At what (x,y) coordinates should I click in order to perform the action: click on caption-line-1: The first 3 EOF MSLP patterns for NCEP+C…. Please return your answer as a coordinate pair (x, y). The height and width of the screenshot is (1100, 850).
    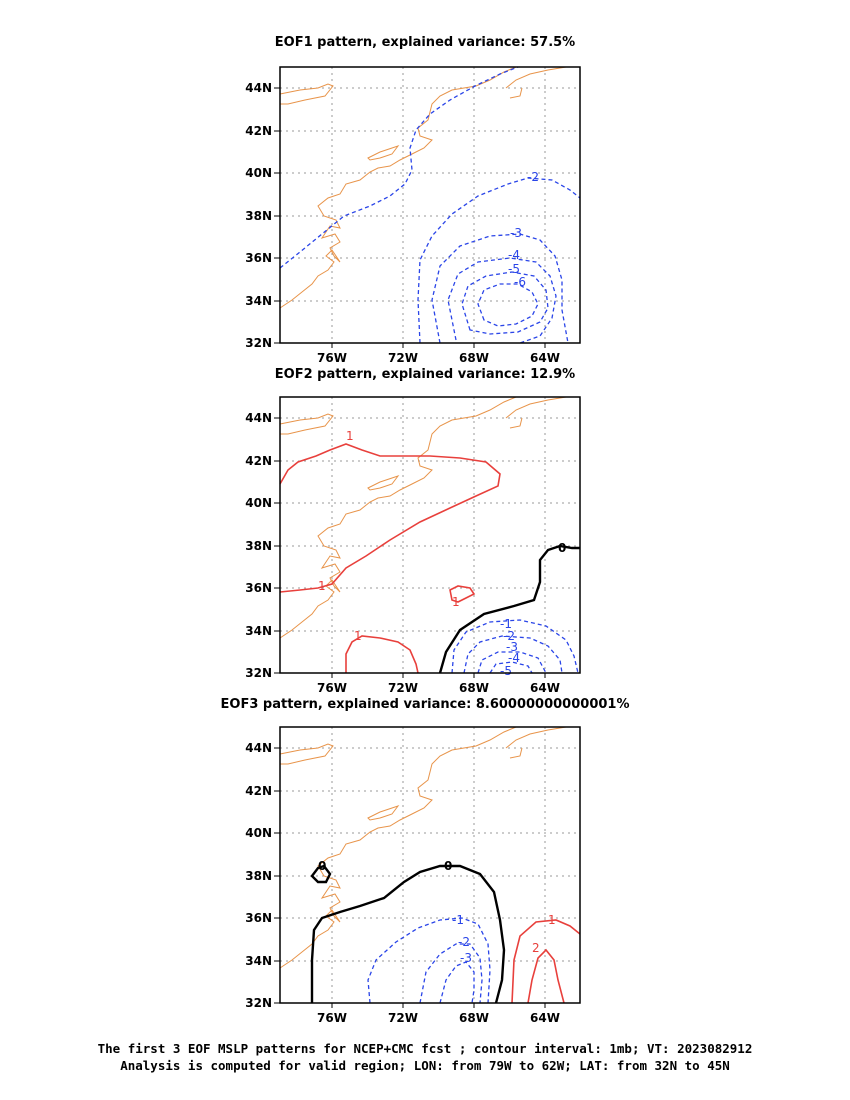
    Looking at the image, I should click on (425, 1048).